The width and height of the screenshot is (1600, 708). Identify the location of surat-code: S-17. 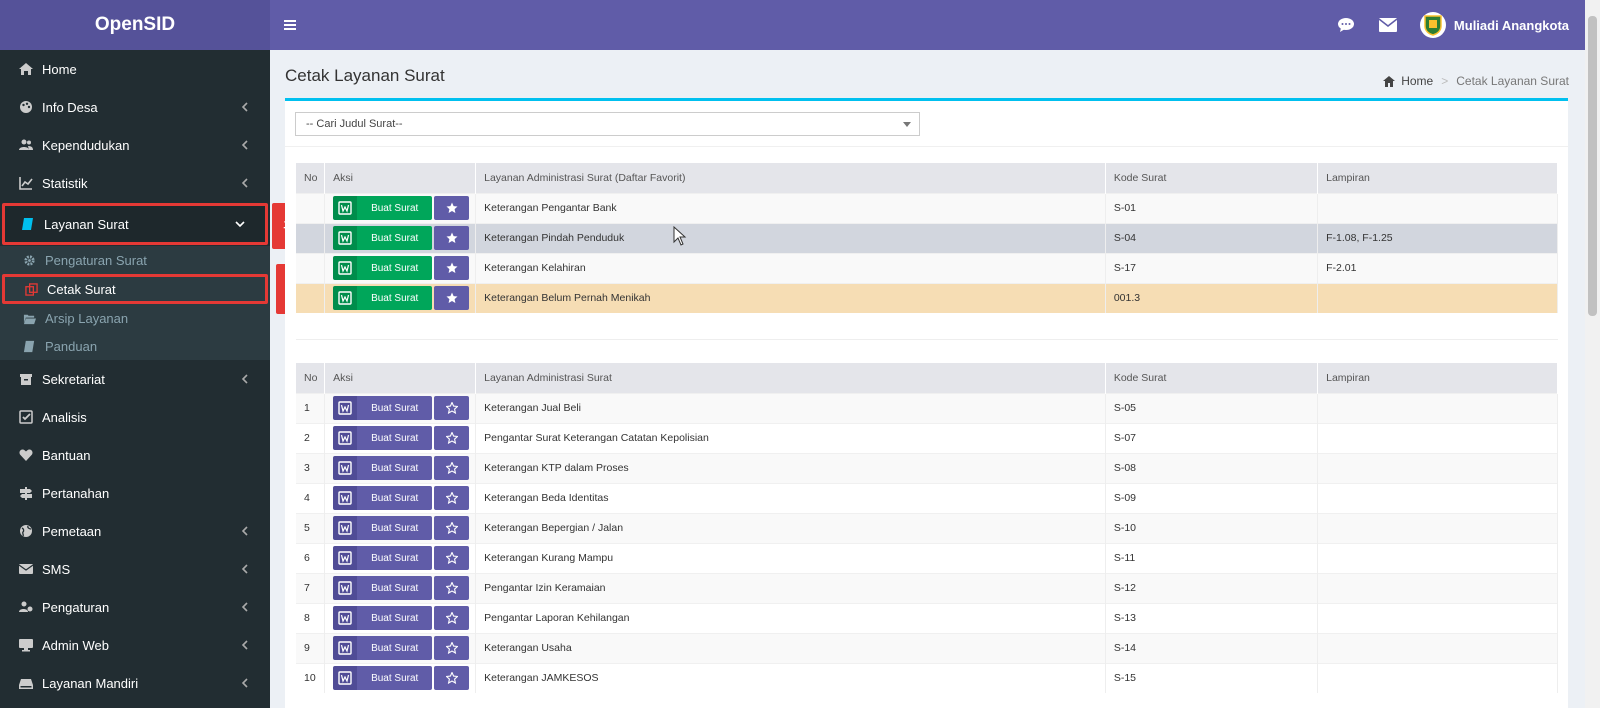
(1212, 267).